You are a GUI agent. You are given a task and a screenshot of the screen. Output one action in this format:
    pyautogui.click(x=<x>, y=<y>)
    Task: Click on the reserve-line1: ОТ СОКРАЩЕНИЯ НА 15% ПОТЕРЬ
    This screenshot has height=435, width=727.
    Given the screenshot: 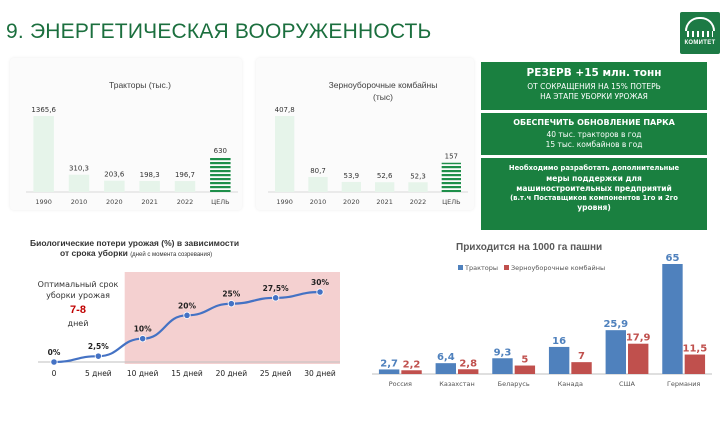 What is the action you would take?
    pyautogui.click(x=594, y=86)
    